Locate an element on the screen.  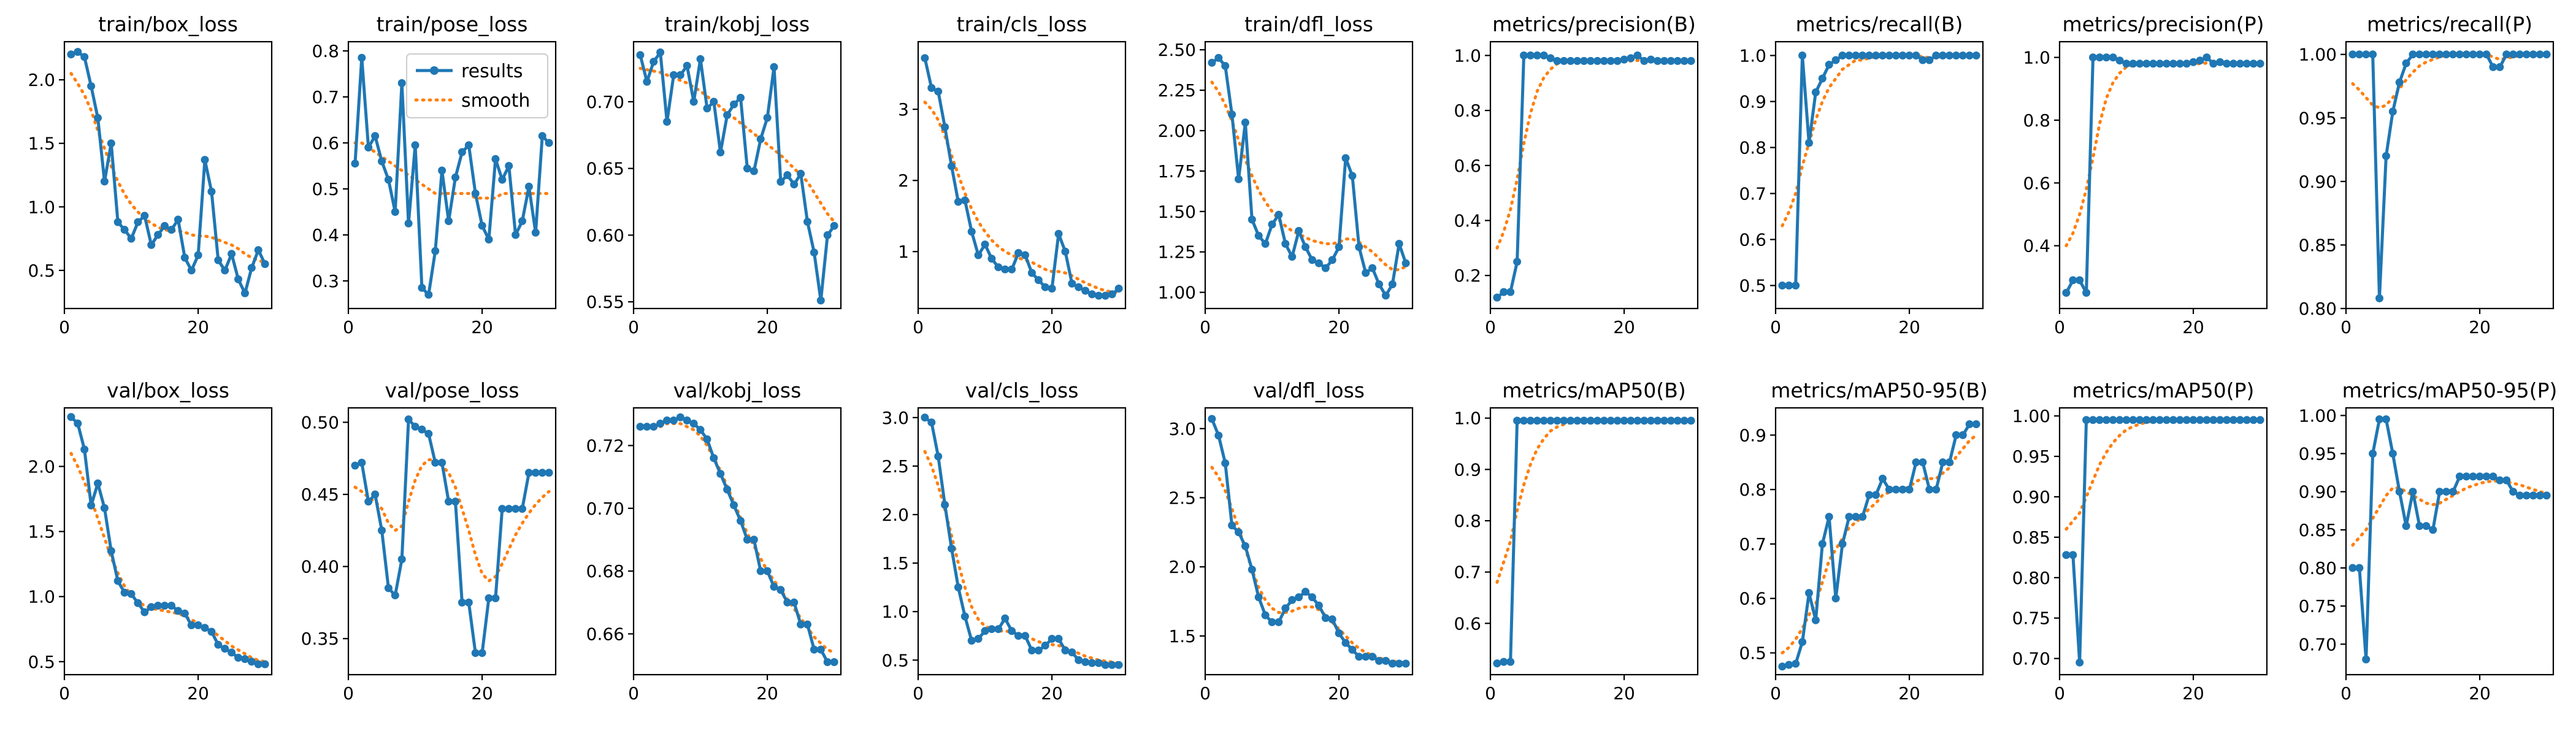
panel-title: val/pose_loss is located at coordinates (452, 390).